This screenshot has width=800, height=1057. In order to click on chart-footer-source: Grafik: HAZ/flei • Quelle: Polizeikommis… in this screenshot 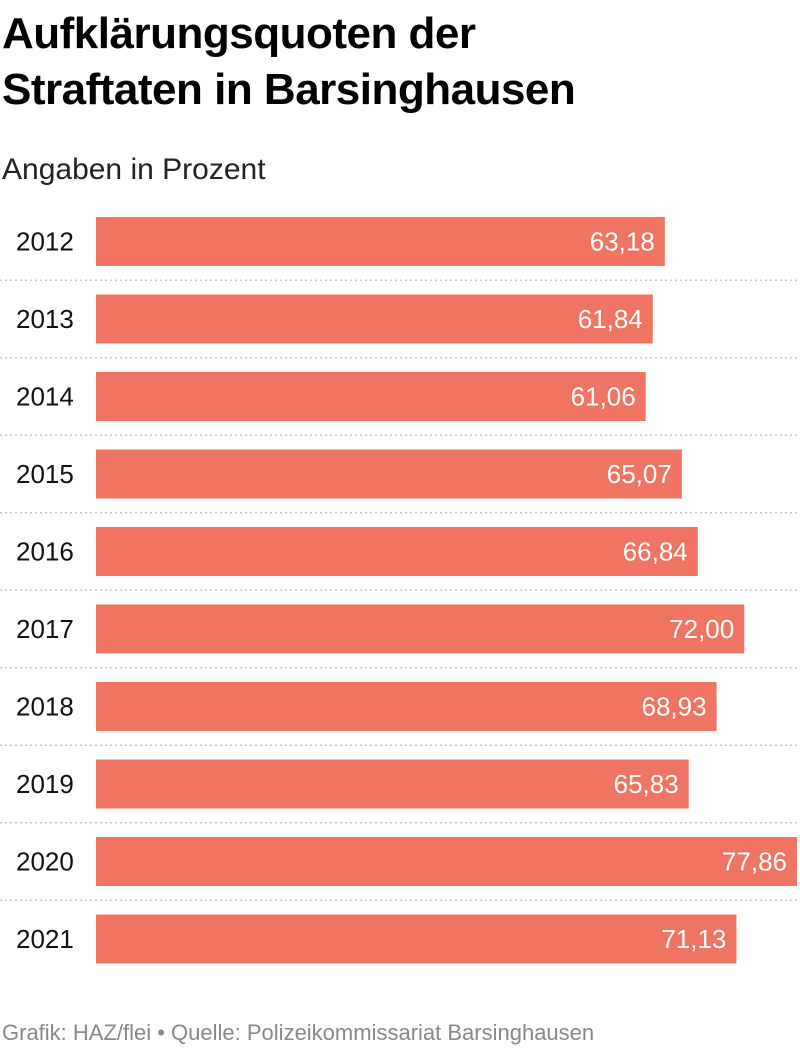, I will do `click(298, 1032)`.